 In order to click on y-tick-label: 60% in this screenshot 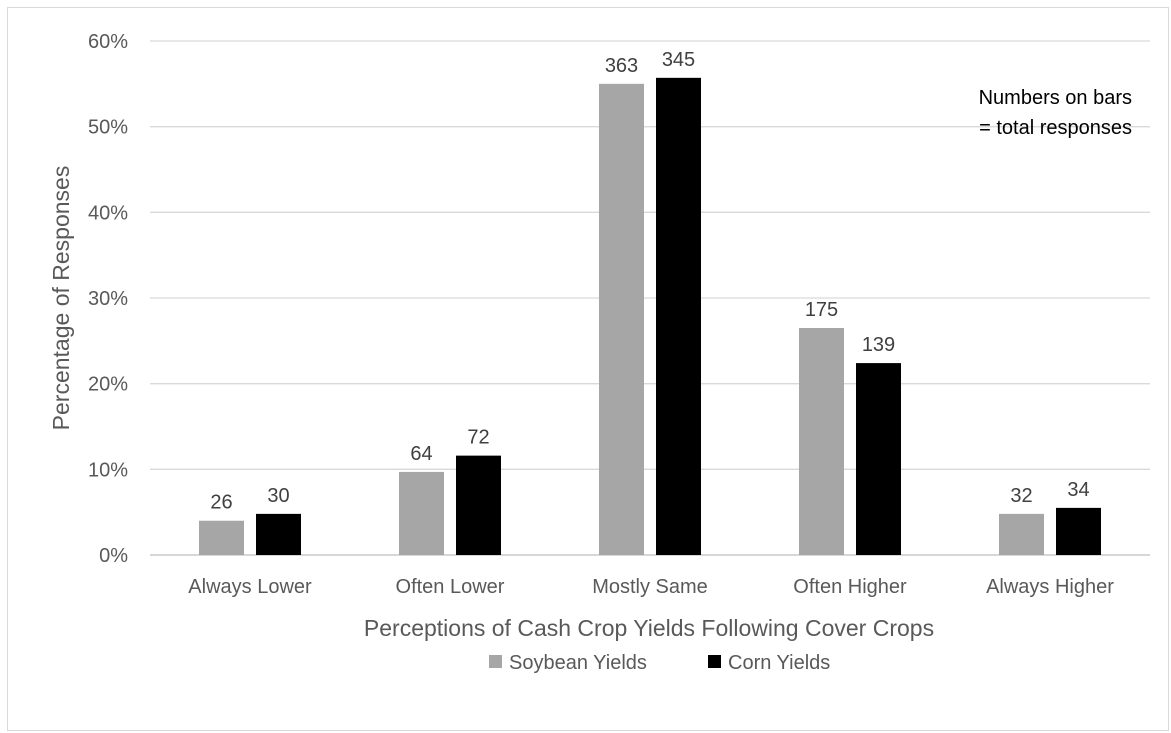, I will do `click(108, 42)`.